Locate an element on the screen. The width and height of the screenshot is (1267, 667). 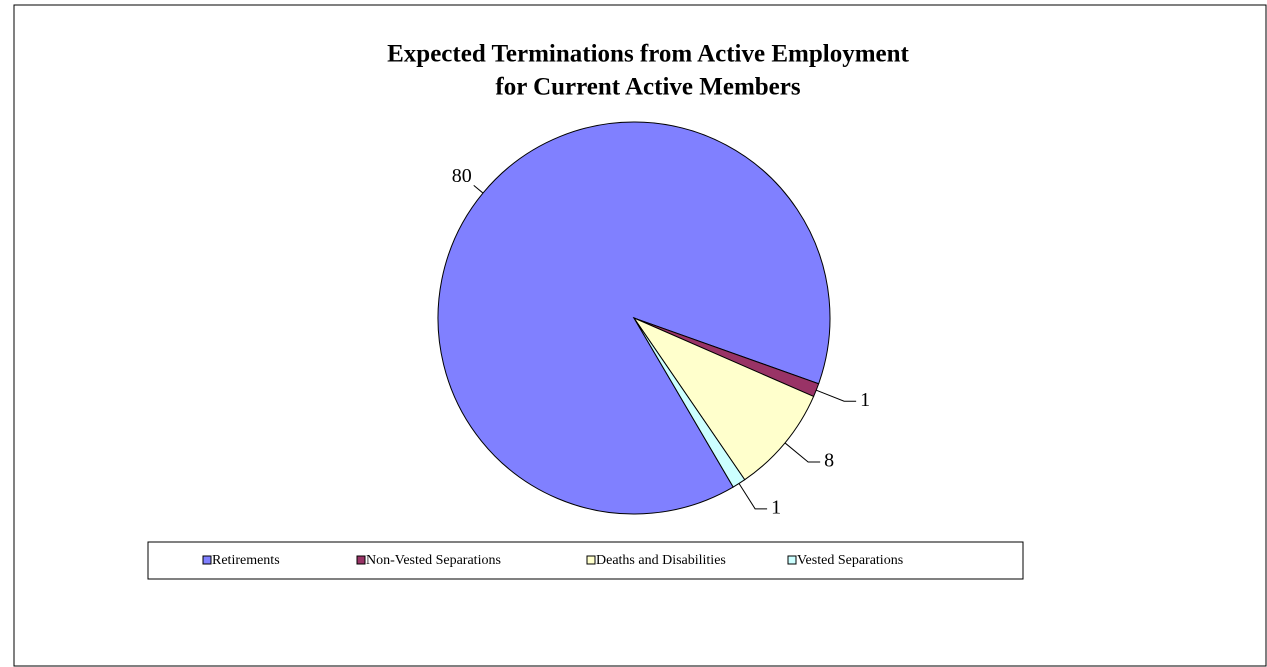
legend-label: Retirements is located at coordinates (246, 560).